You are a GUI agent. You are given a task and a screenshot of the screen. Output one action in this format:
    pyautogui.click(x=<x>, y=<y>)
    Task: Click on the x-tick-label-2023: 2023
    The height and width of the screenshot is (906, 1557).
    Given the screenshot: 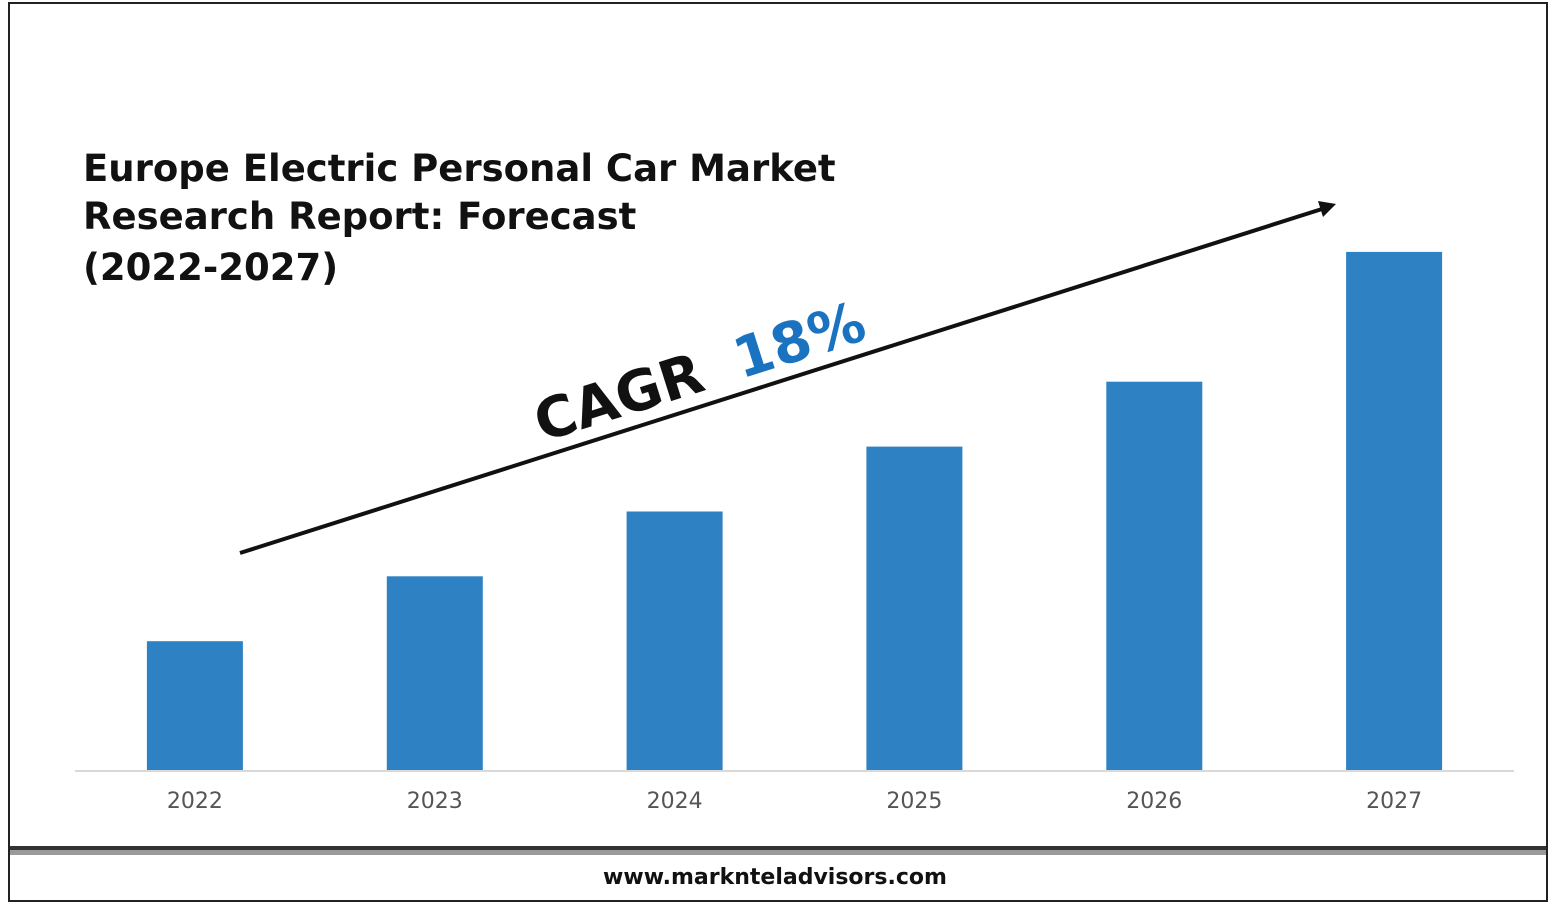 What is the action you would take?
    pyautogui.click(x=435, y=801)
    